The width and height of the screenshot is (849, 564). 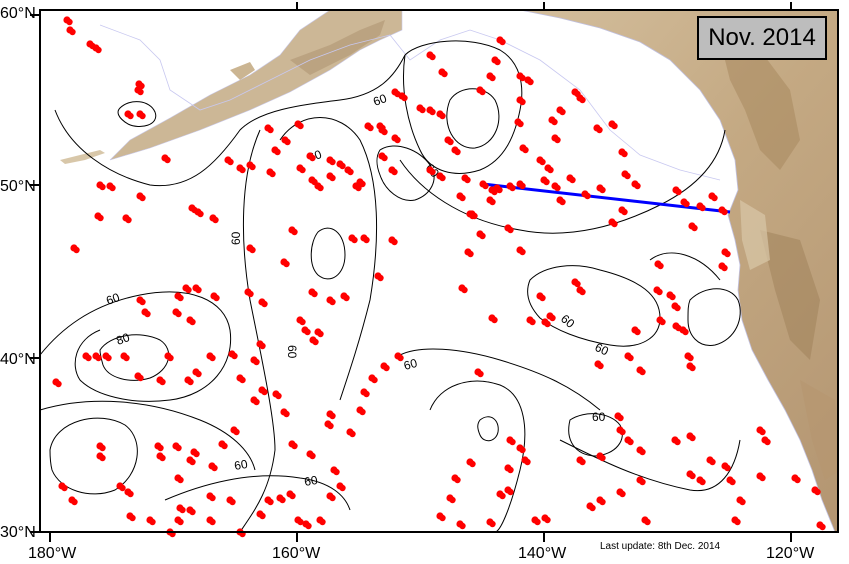 What do you see at coordinates (790, 553) in the screenshot?
I see `lon-tick-label: 120°W` at bounding box center [790, 553].